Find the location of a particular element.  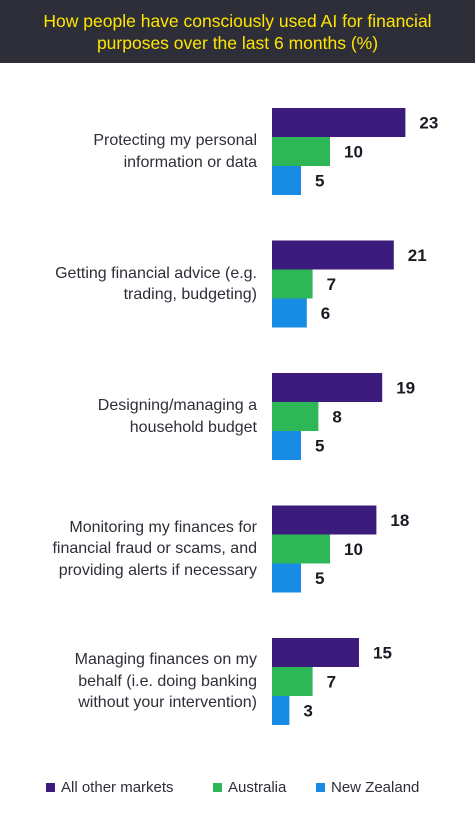

category-label-line: trading, budgeting) is located at coordinates (190, 294).